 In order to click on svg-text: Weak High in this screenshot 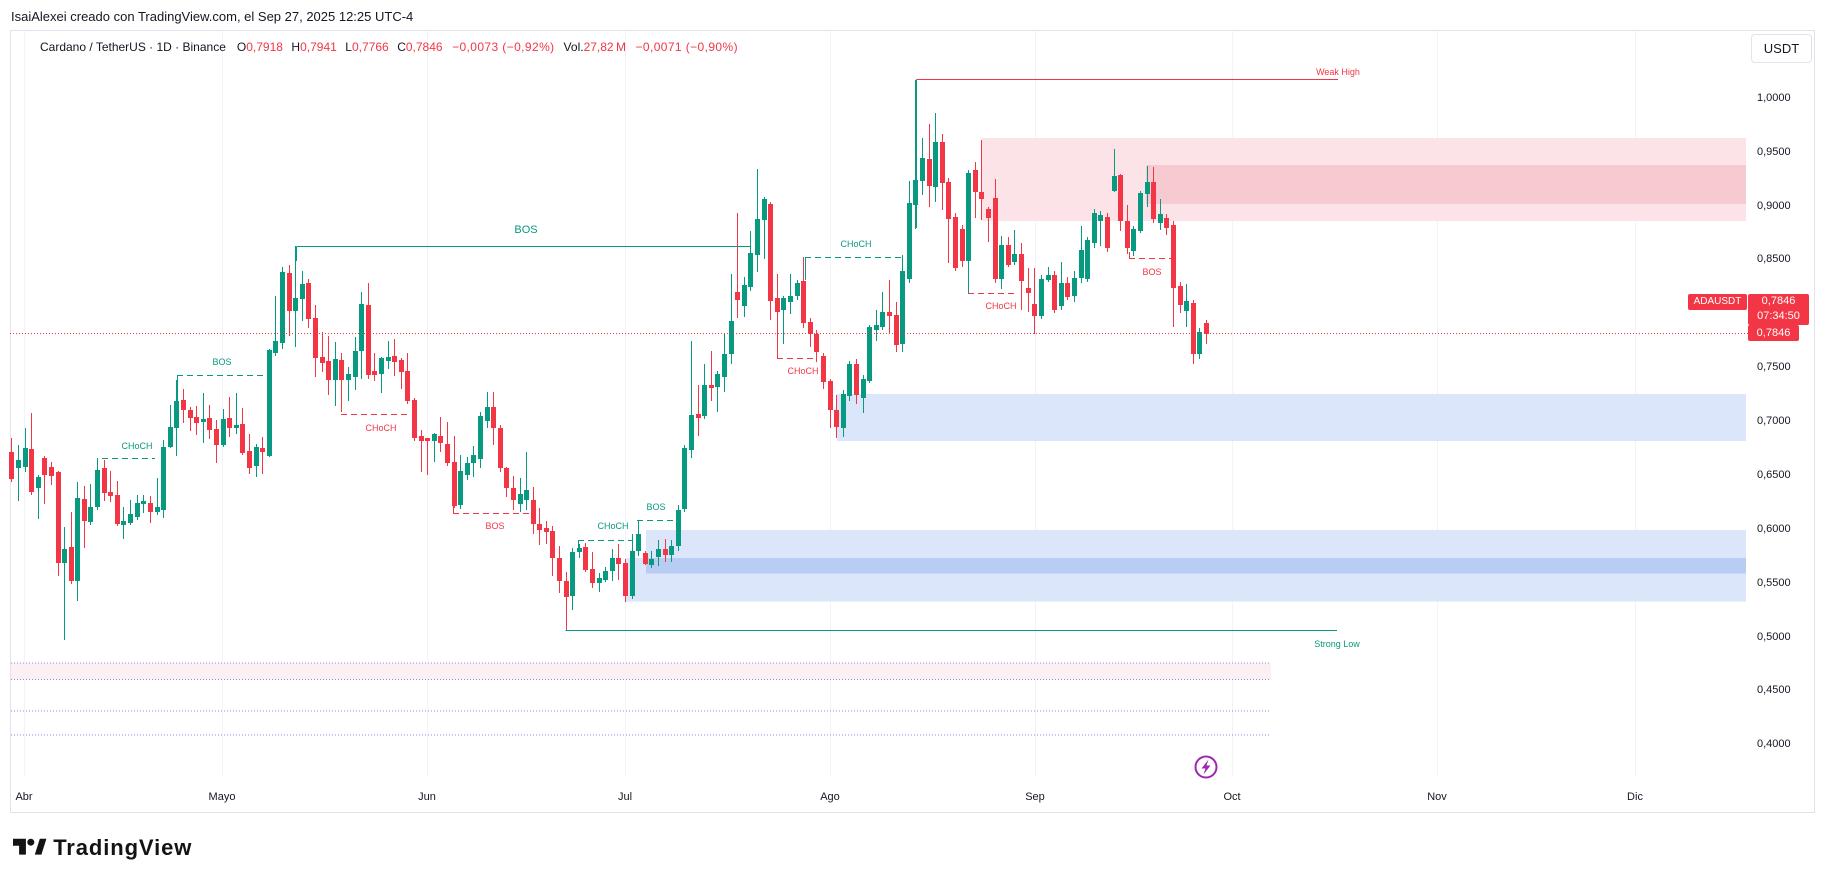, I will do `click(1338, 72)`.